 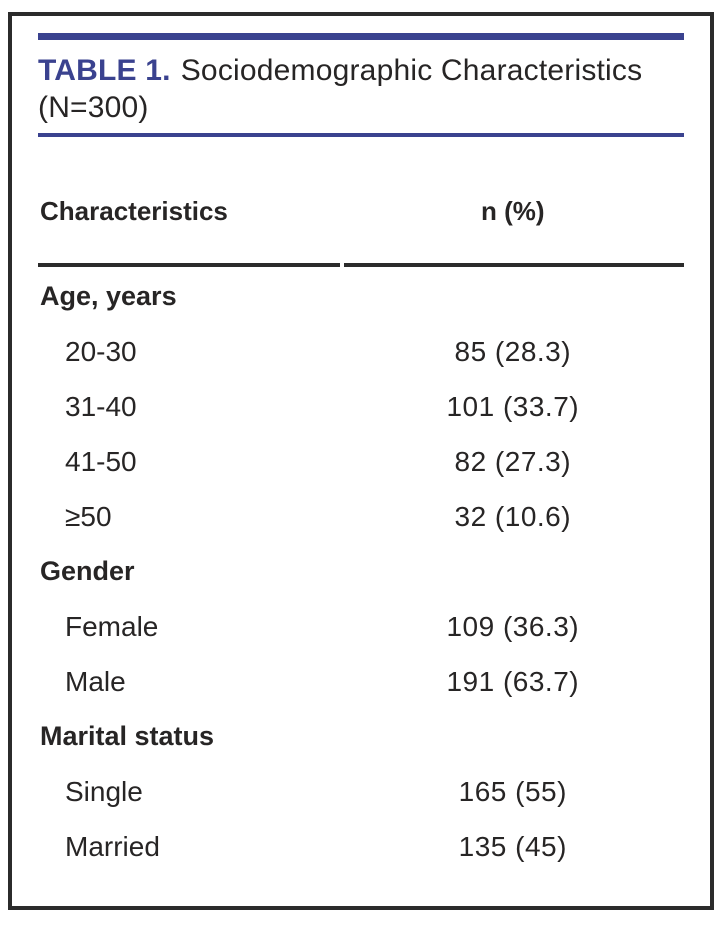 What do you see at coordinates (101, 351) in the screenshot?
I see `row-label: 20-30` at bounding box center [101, 351].